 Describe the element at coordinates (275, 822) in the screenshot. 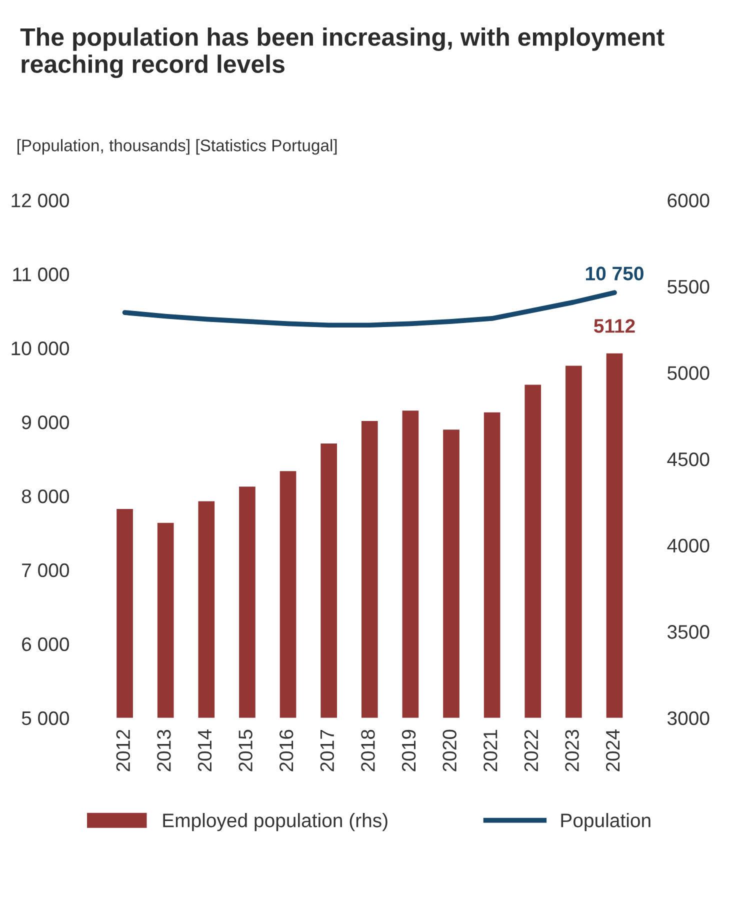

I see `legend-label: Employed population (rhs)` at that location.